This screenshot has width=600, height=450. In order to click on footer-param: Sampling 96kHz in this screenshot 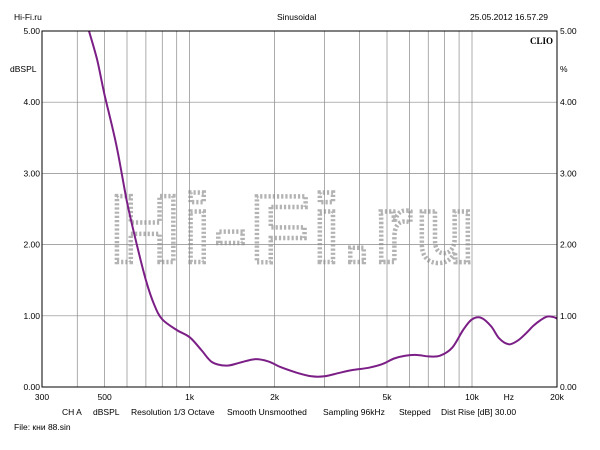, I will do `click(354, 412)`.